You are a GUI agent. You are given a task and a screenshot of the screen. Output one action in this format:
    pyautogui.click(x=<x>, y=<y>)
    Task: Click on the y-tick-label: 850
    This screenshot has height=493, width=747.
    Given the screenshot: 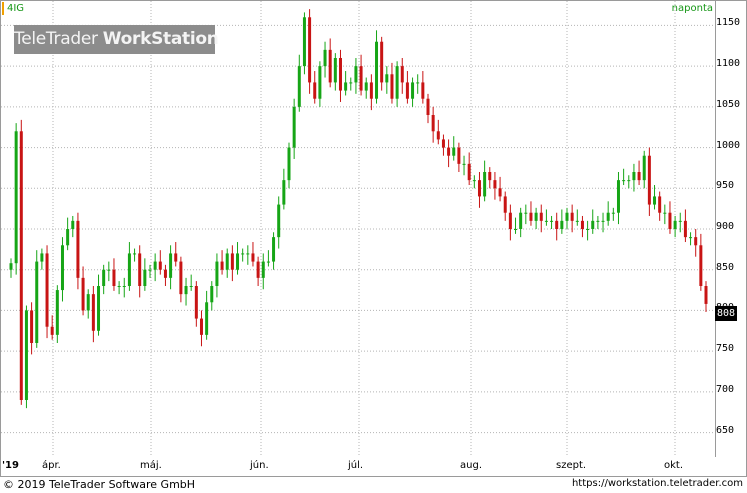 What is the action you would take?
    pyautogui.click(x=725, y=267)
    